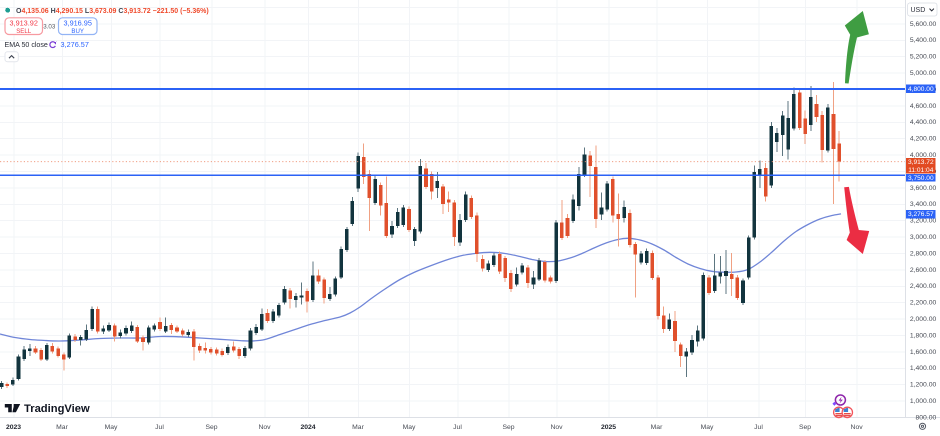 This screenshot has height=436, width=940. Describe the element at coordinates (918, 10) in the screenshot. I see `svg-text: USD` at that location.